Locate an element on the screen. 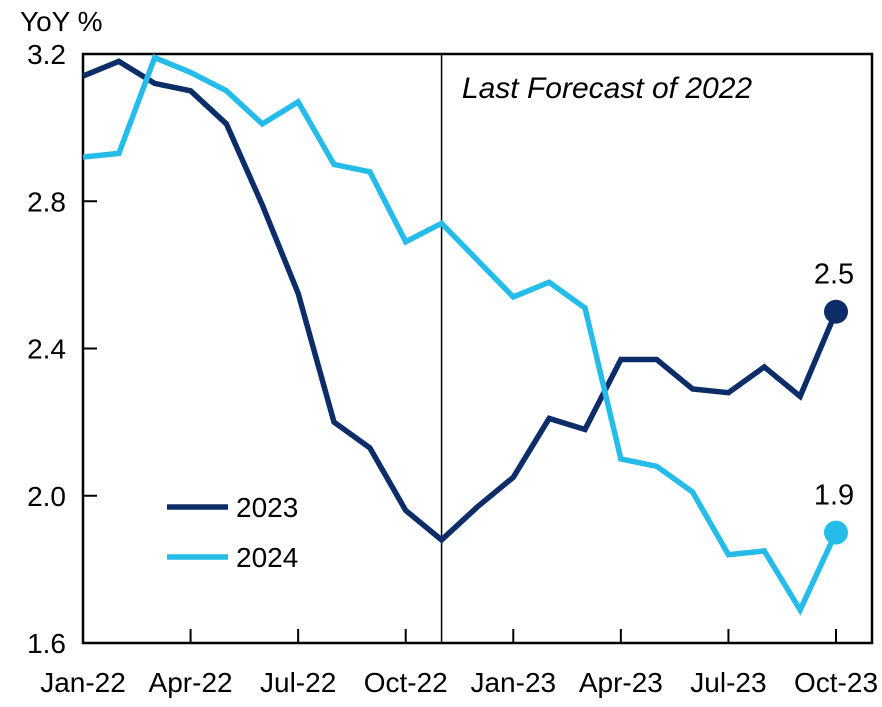 The width and height of the screenshot is (882, 707). end-point-markers is located at coordinates (836, 422).